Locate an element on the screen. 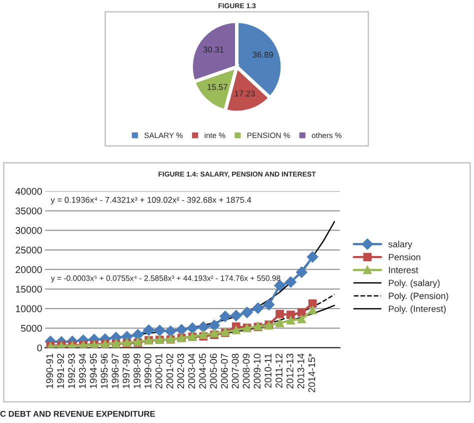  legend-label: salary is located at coordinates (400, 245).